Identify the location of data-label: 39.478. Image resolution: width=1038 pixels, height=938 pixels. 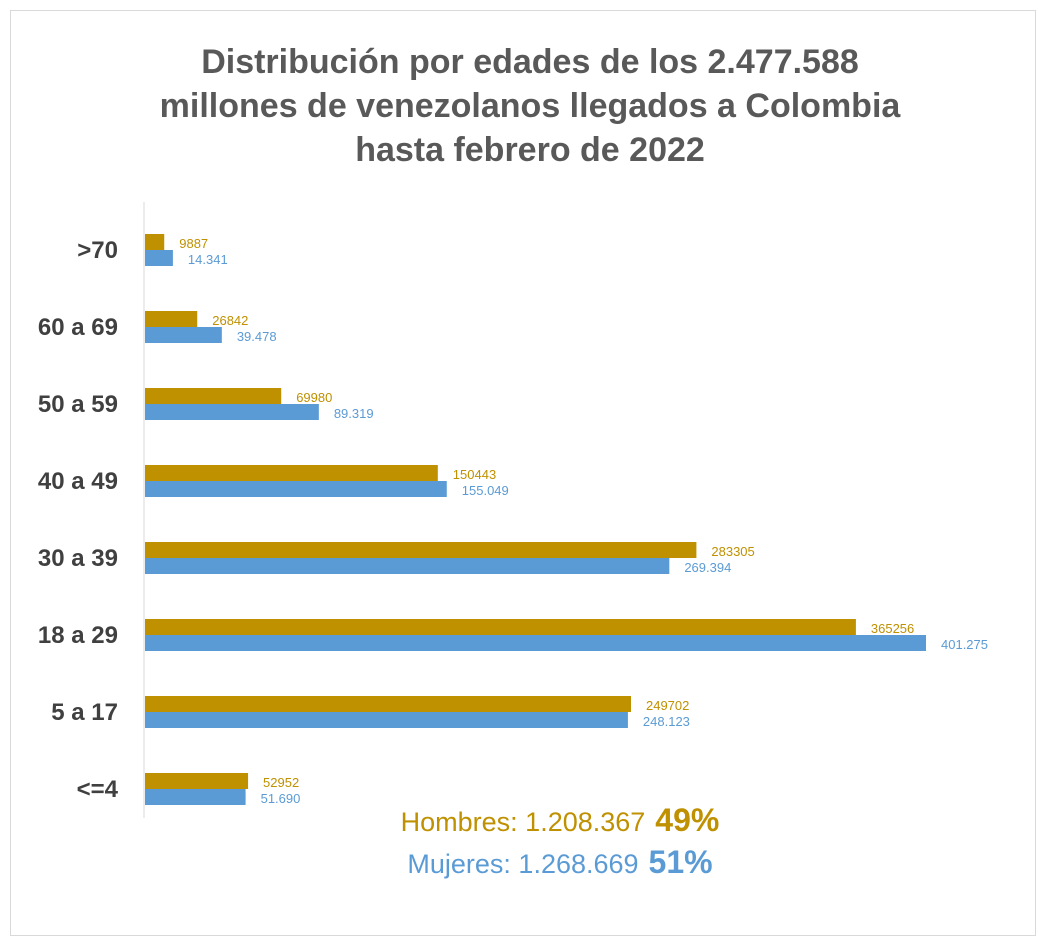
(257, 336).